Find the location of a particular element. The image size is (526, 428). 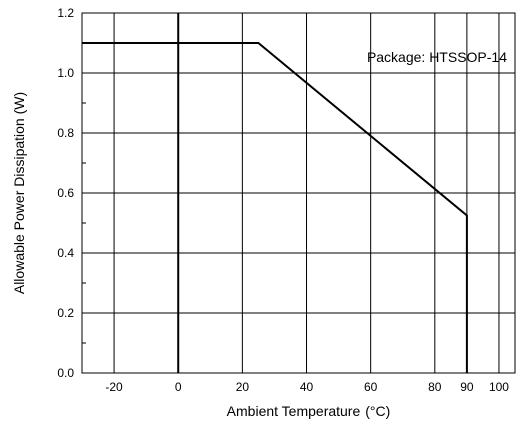

y-tick-label: 0.8 is located at coordinates (65, 133).